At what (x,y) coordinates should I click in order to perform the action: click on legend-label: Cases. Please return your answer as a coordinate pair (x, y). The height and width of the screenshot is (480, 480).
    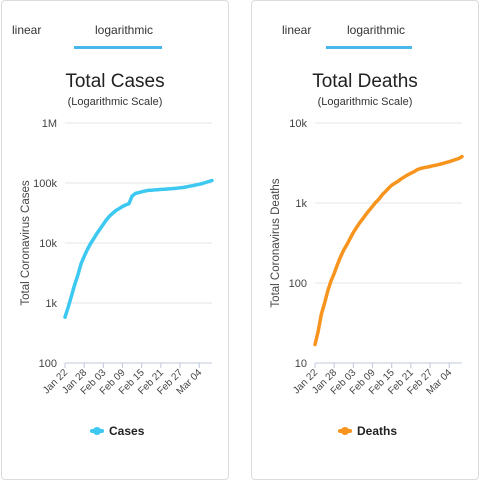
    Looking at the image, I should click on (127, 431).